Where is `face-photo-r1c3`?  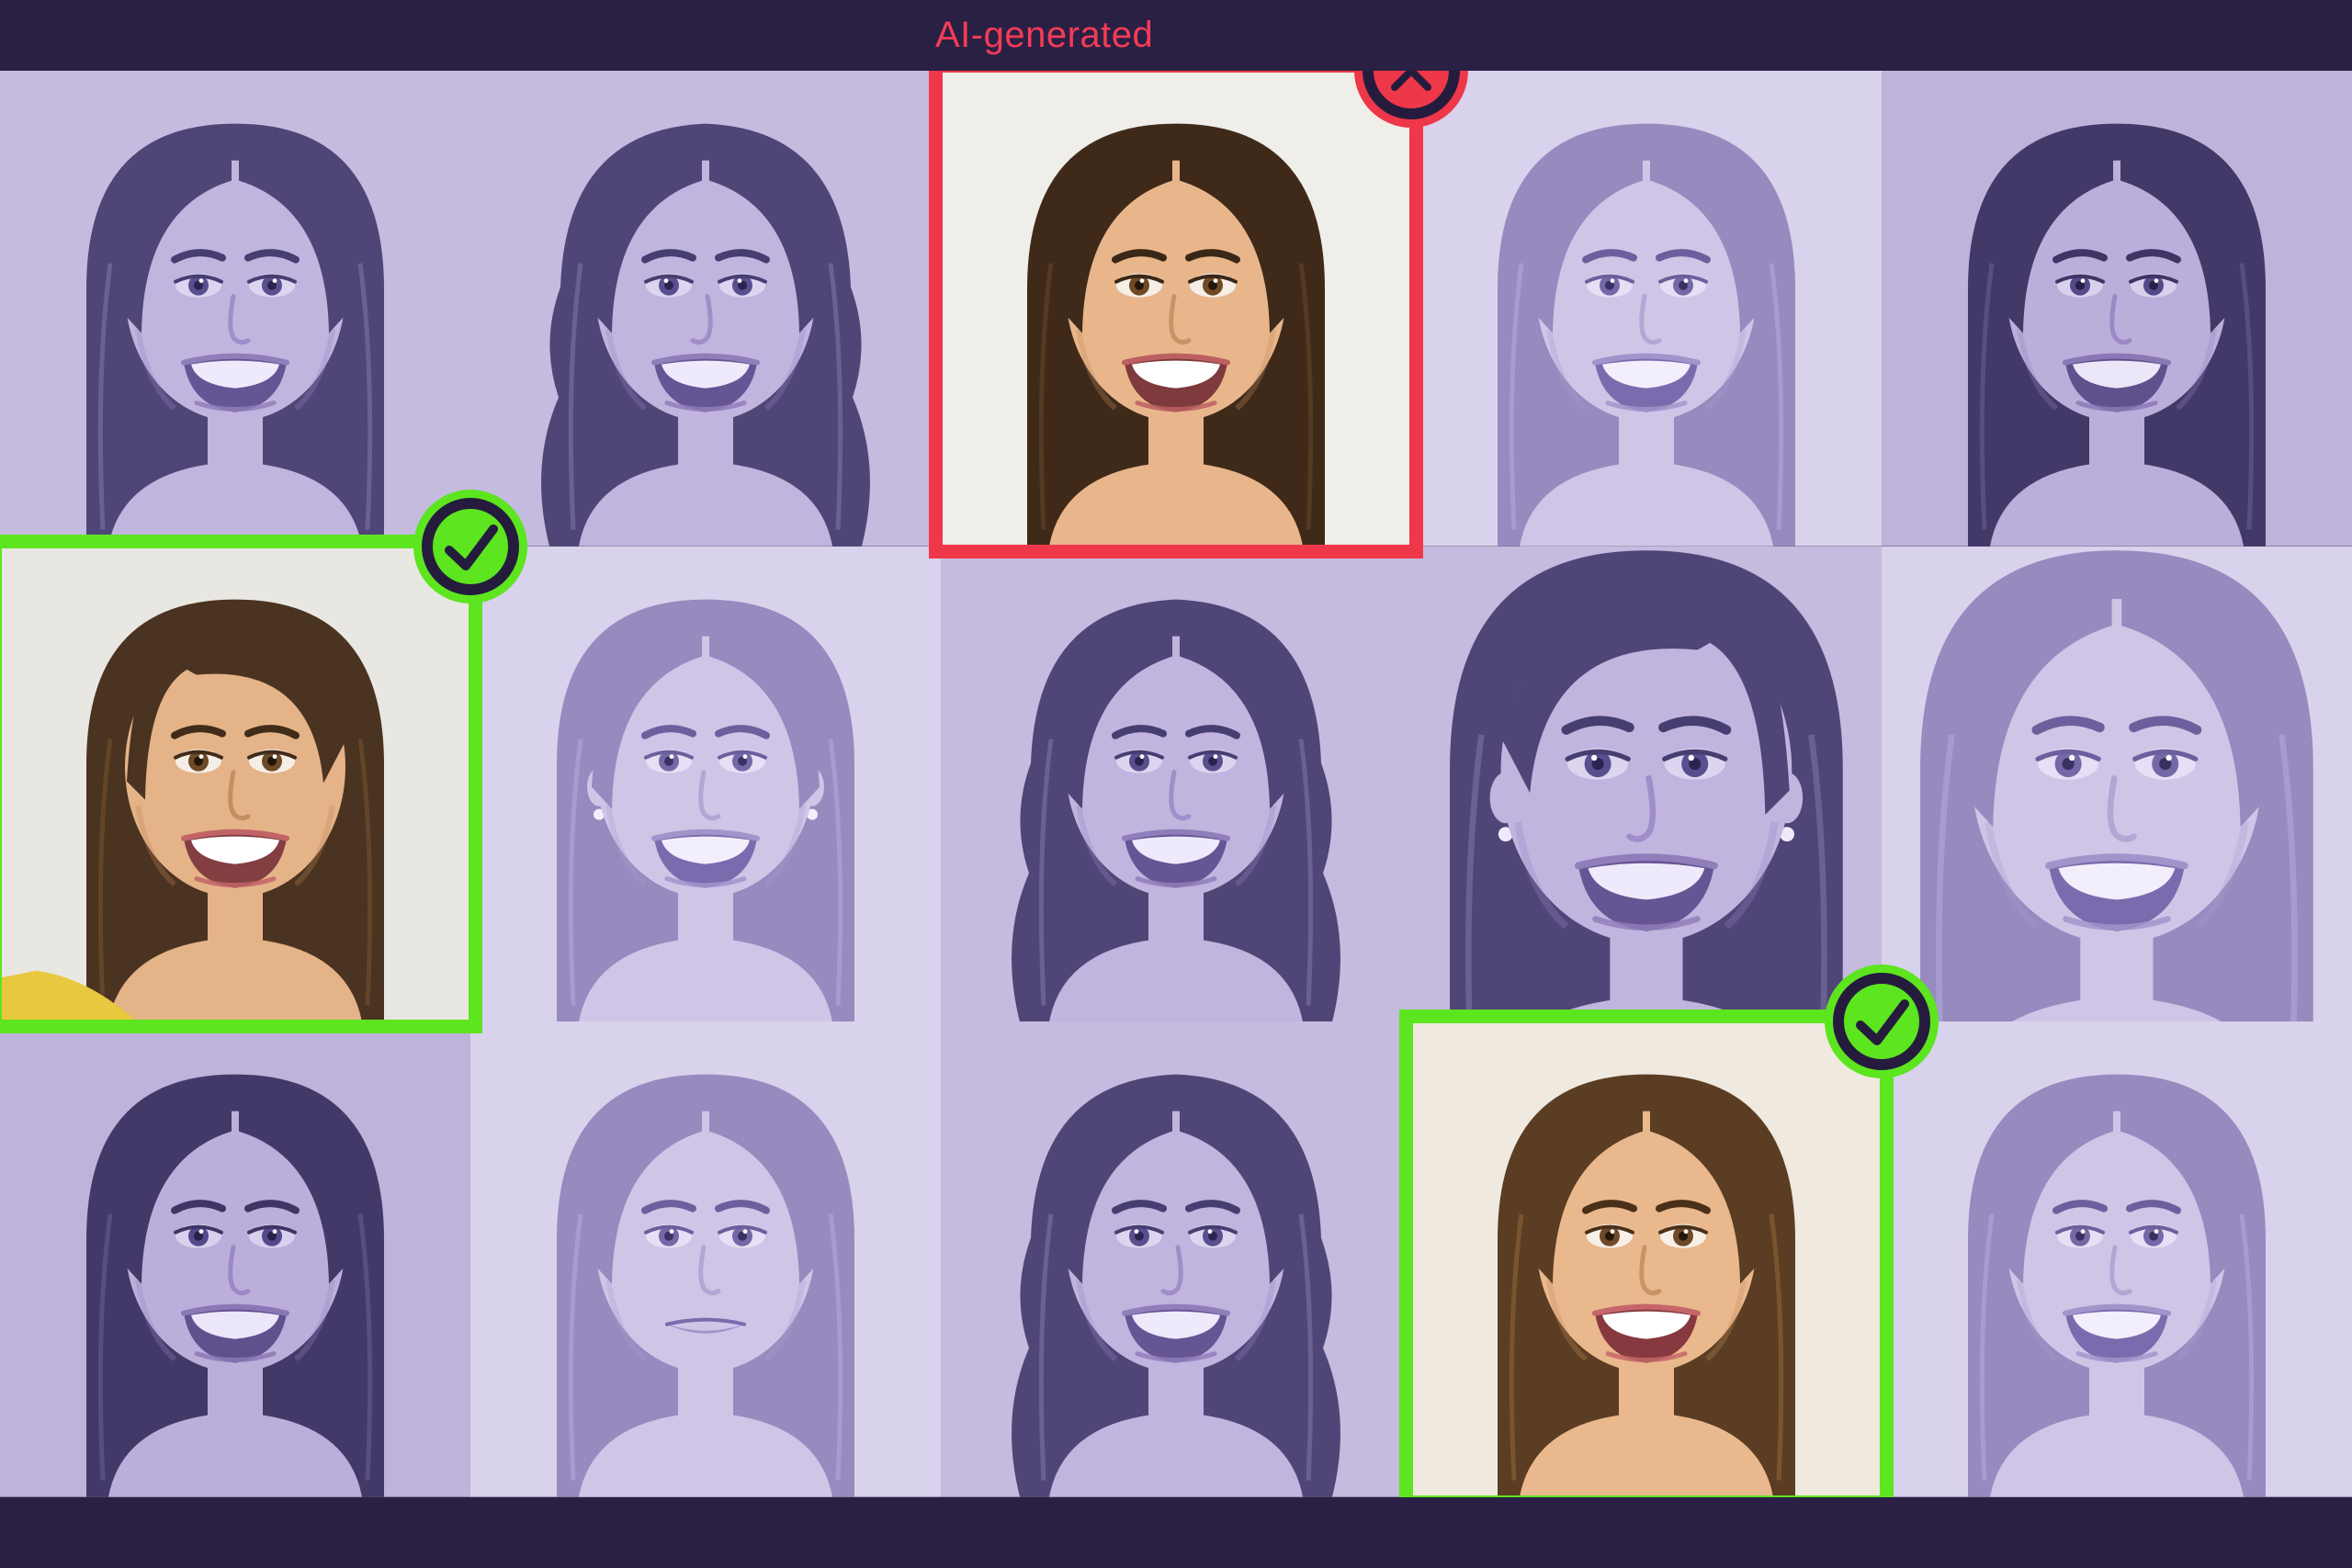 face-photo-r1c3 is located at coordinates (1176, 309).